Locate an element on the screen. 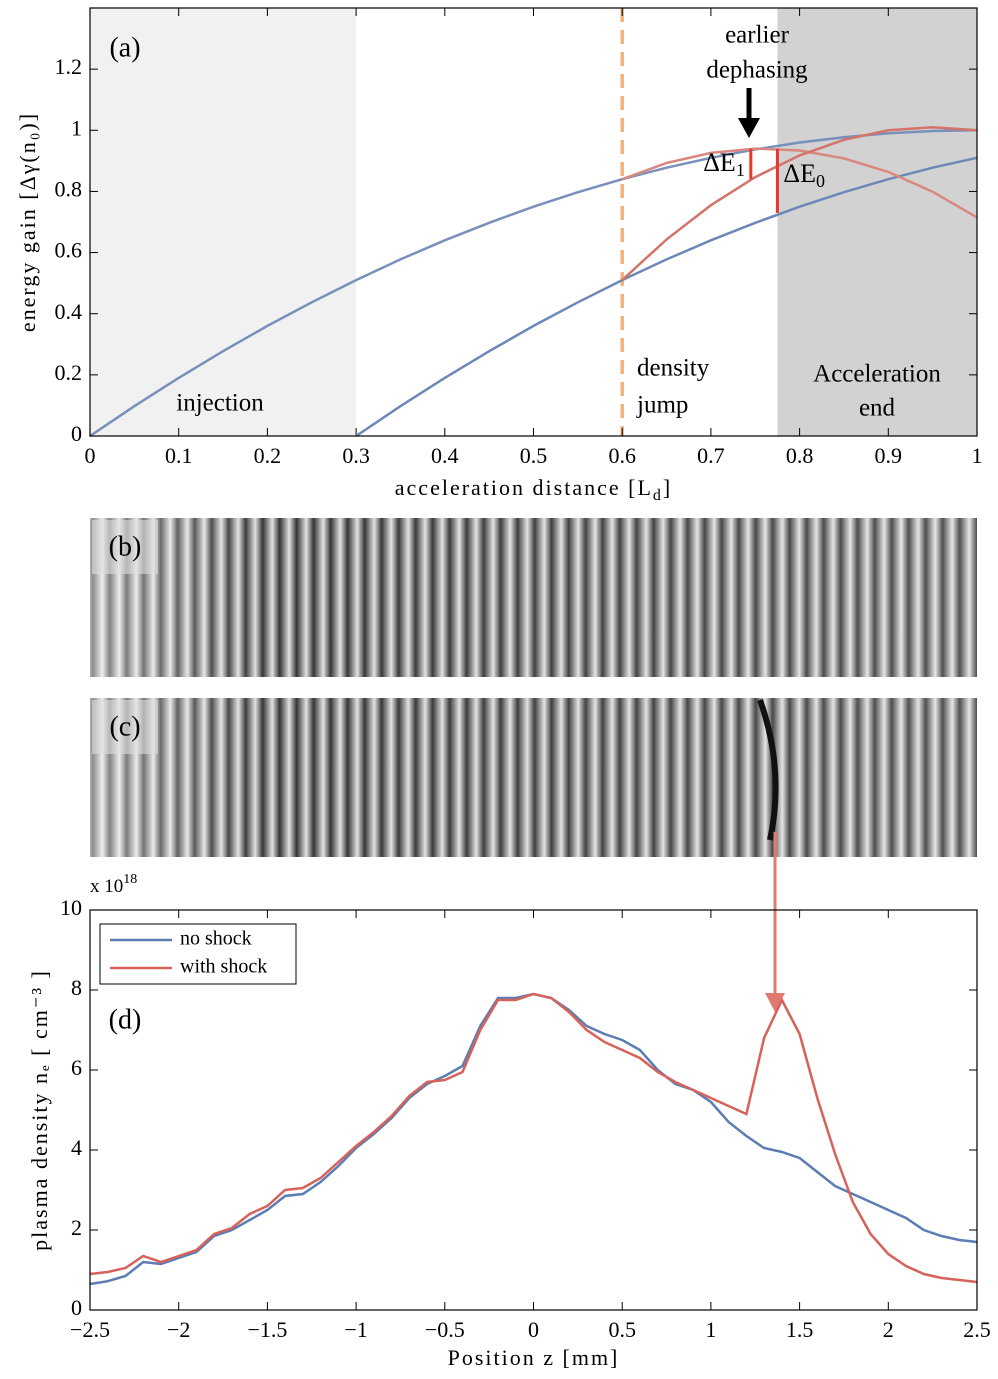  y-tick-label: 2 is located at coordinates (76, 1227).